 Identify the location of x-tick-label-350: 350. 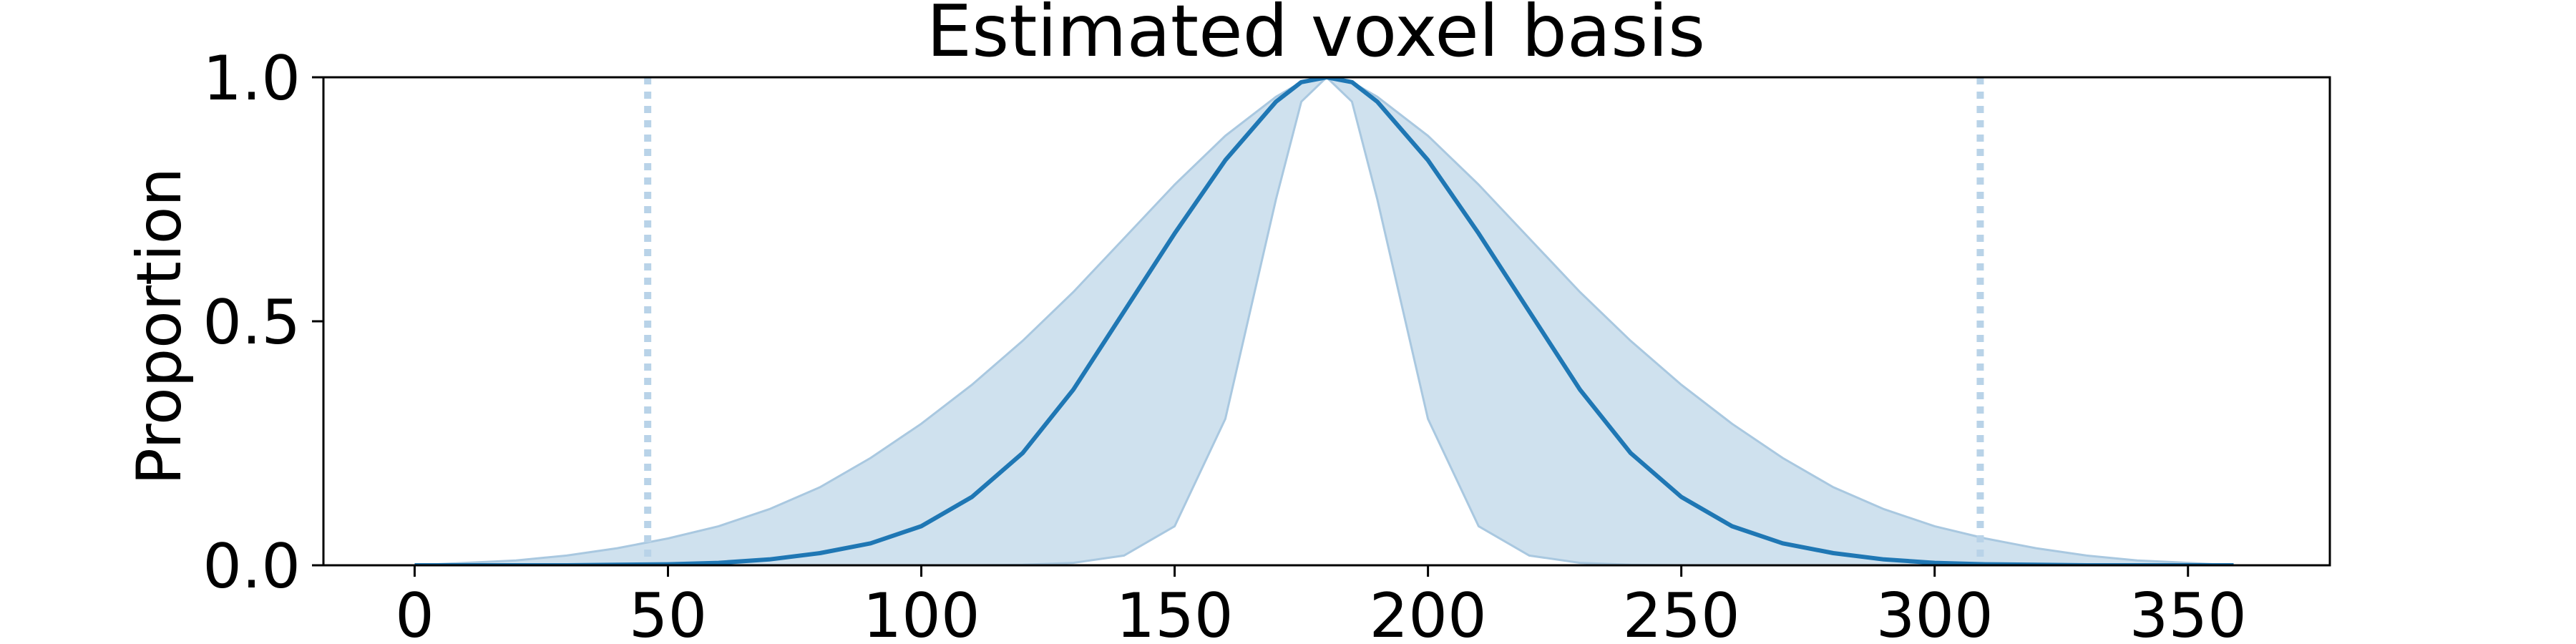
(2188, 612).